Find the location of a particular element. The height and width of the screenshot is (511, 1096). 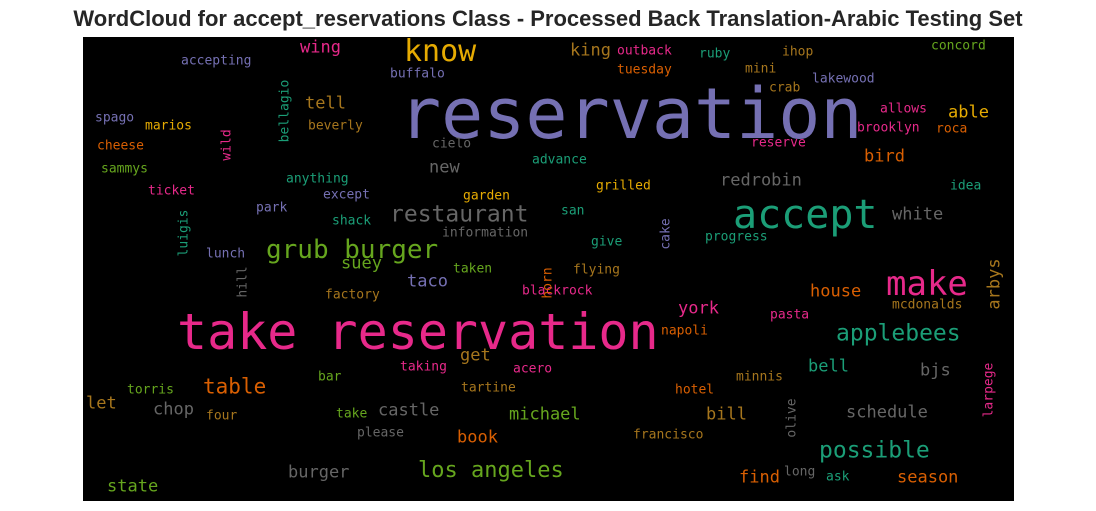

word: buffalo is located at coordinates (417, 74).